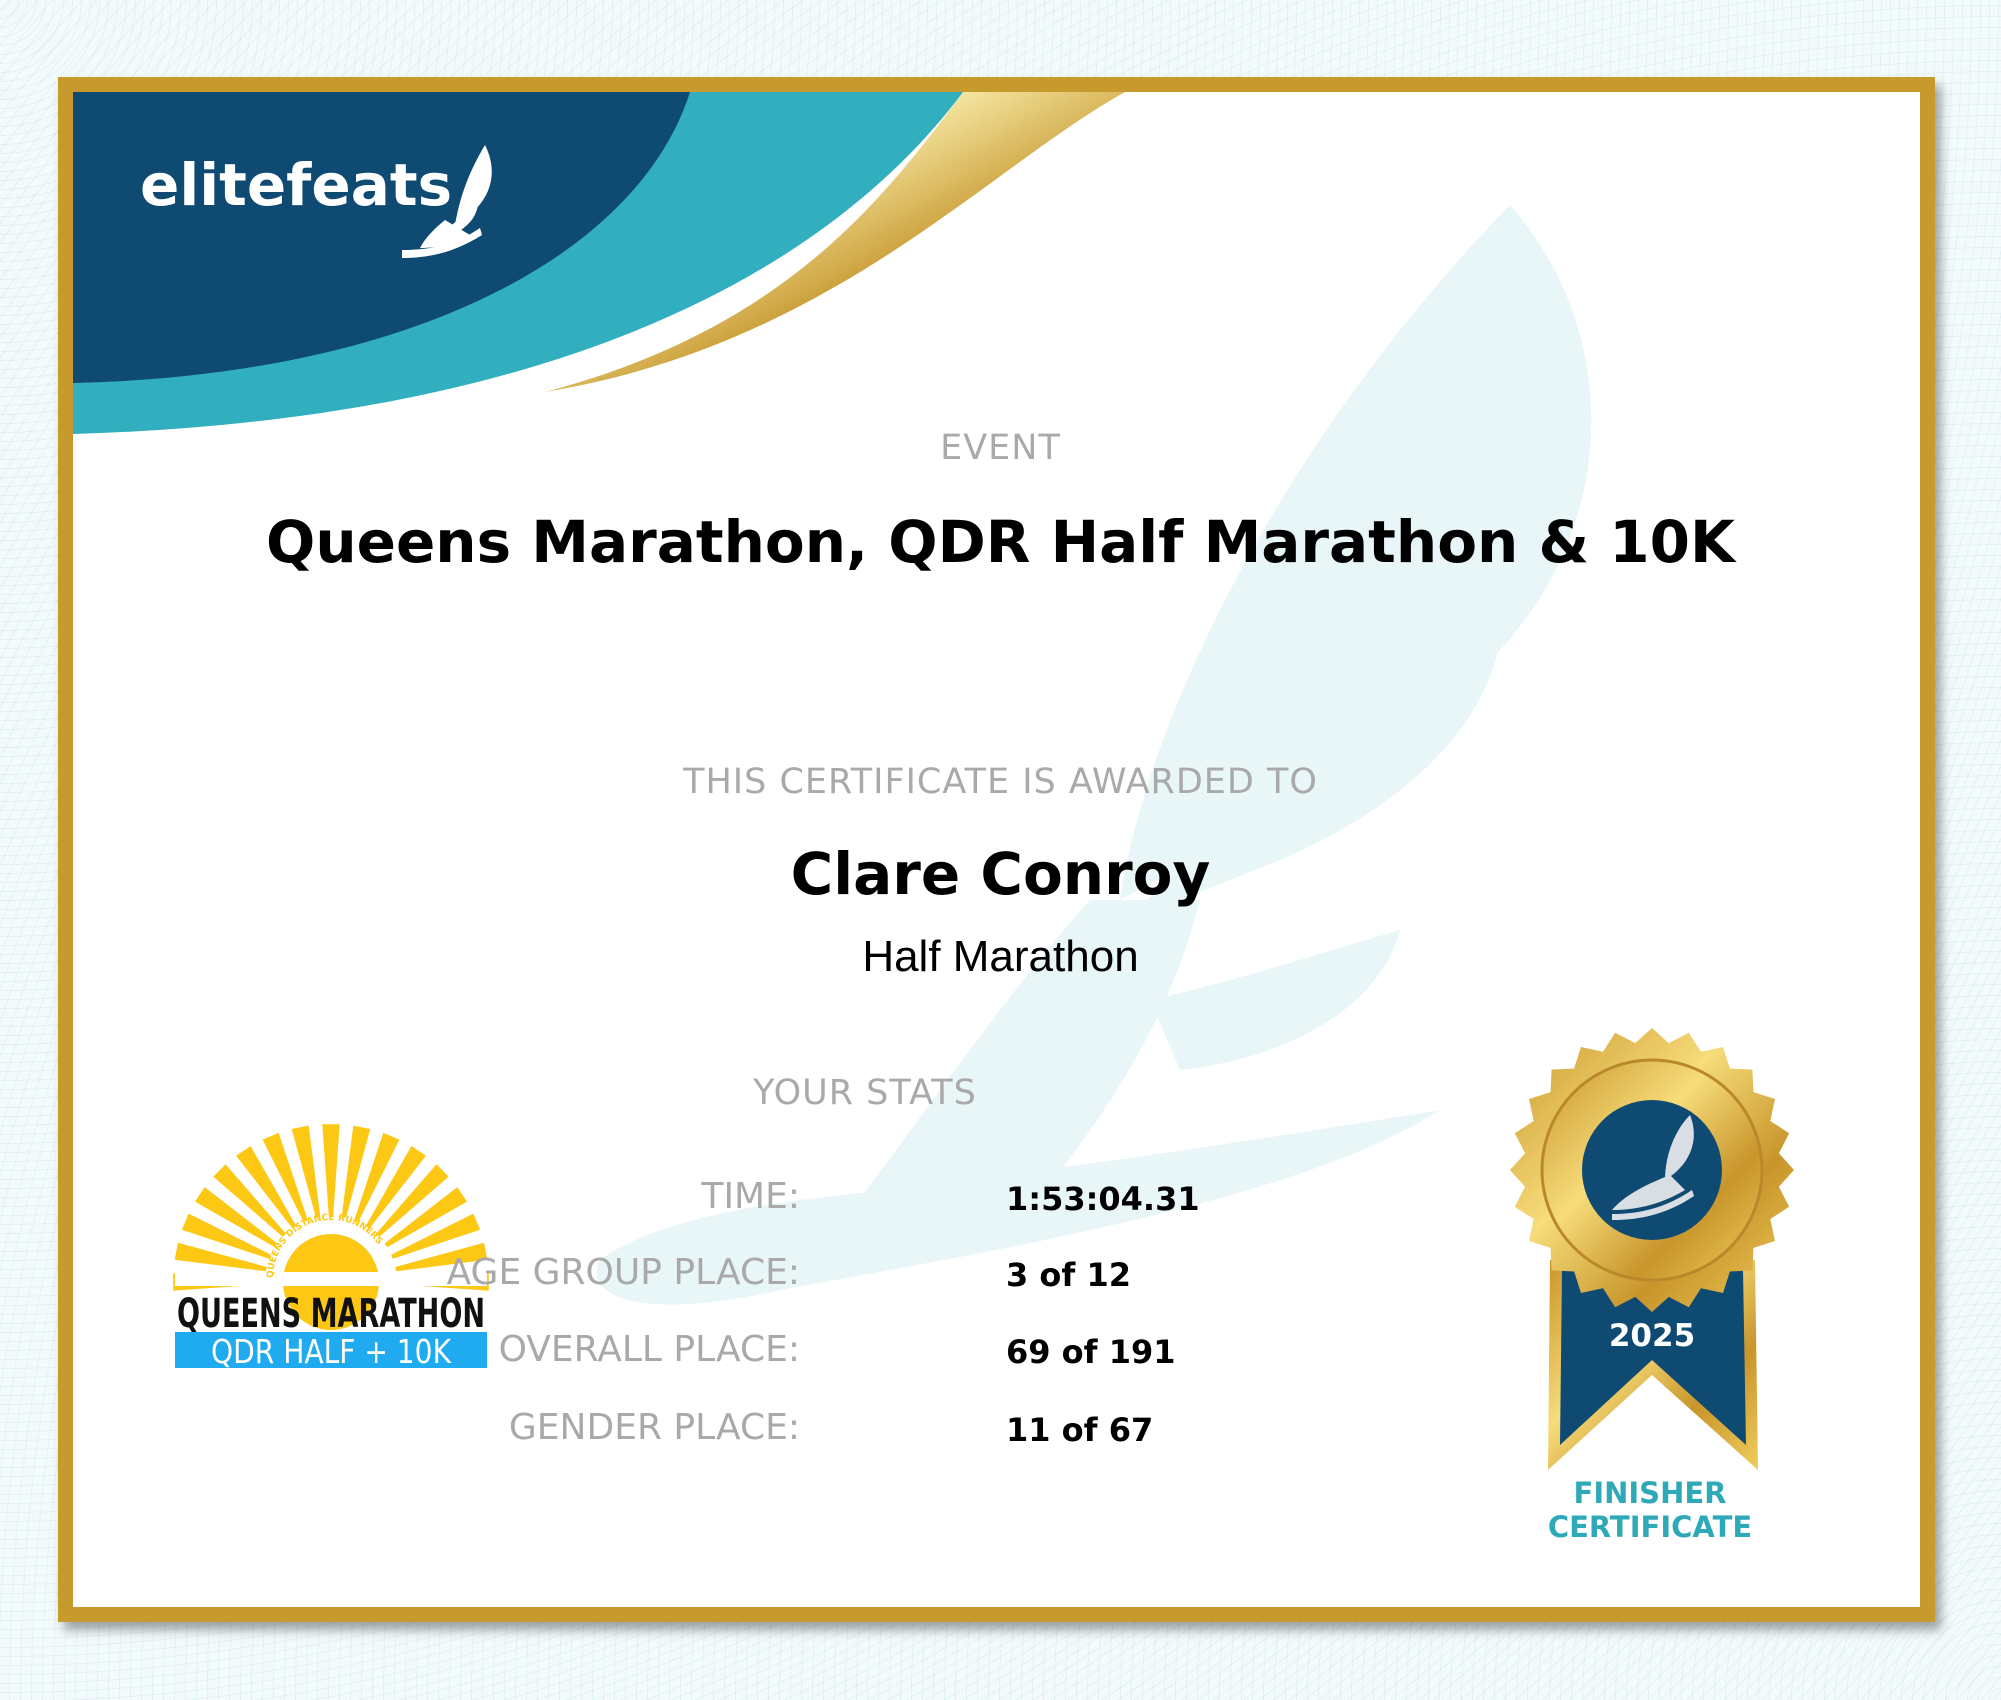 This screenshot has height=1700, width=2001. I want to click on race-name: Half Marathon, so click(1000, 956).